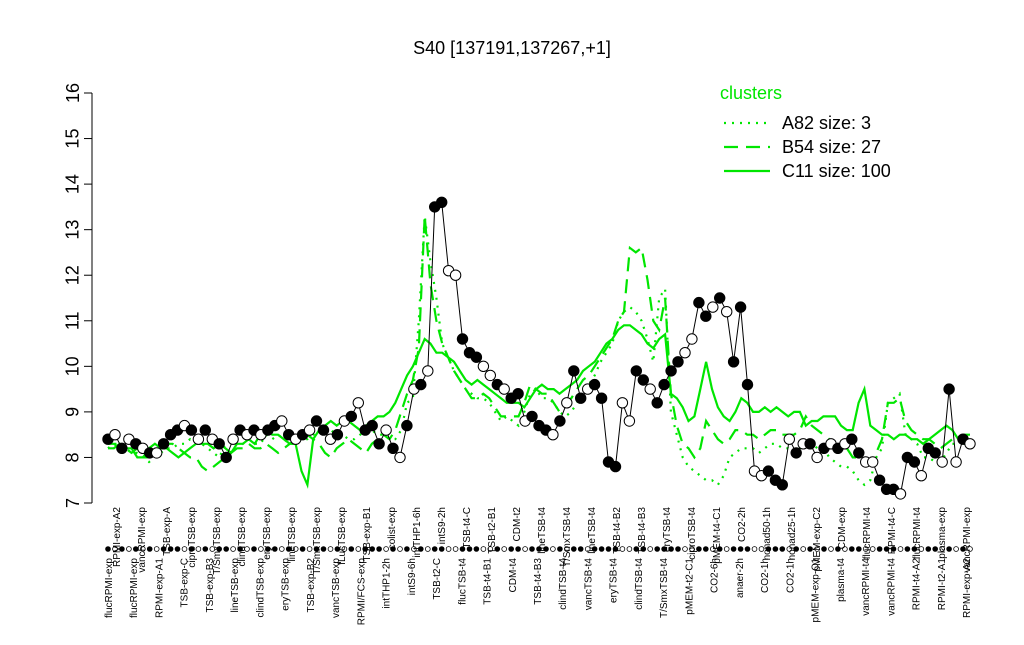 The width and height of the screenshot is (1024, 645). I want to click on x-tick-label: pMEM-t2-C1, so click(689, 586).